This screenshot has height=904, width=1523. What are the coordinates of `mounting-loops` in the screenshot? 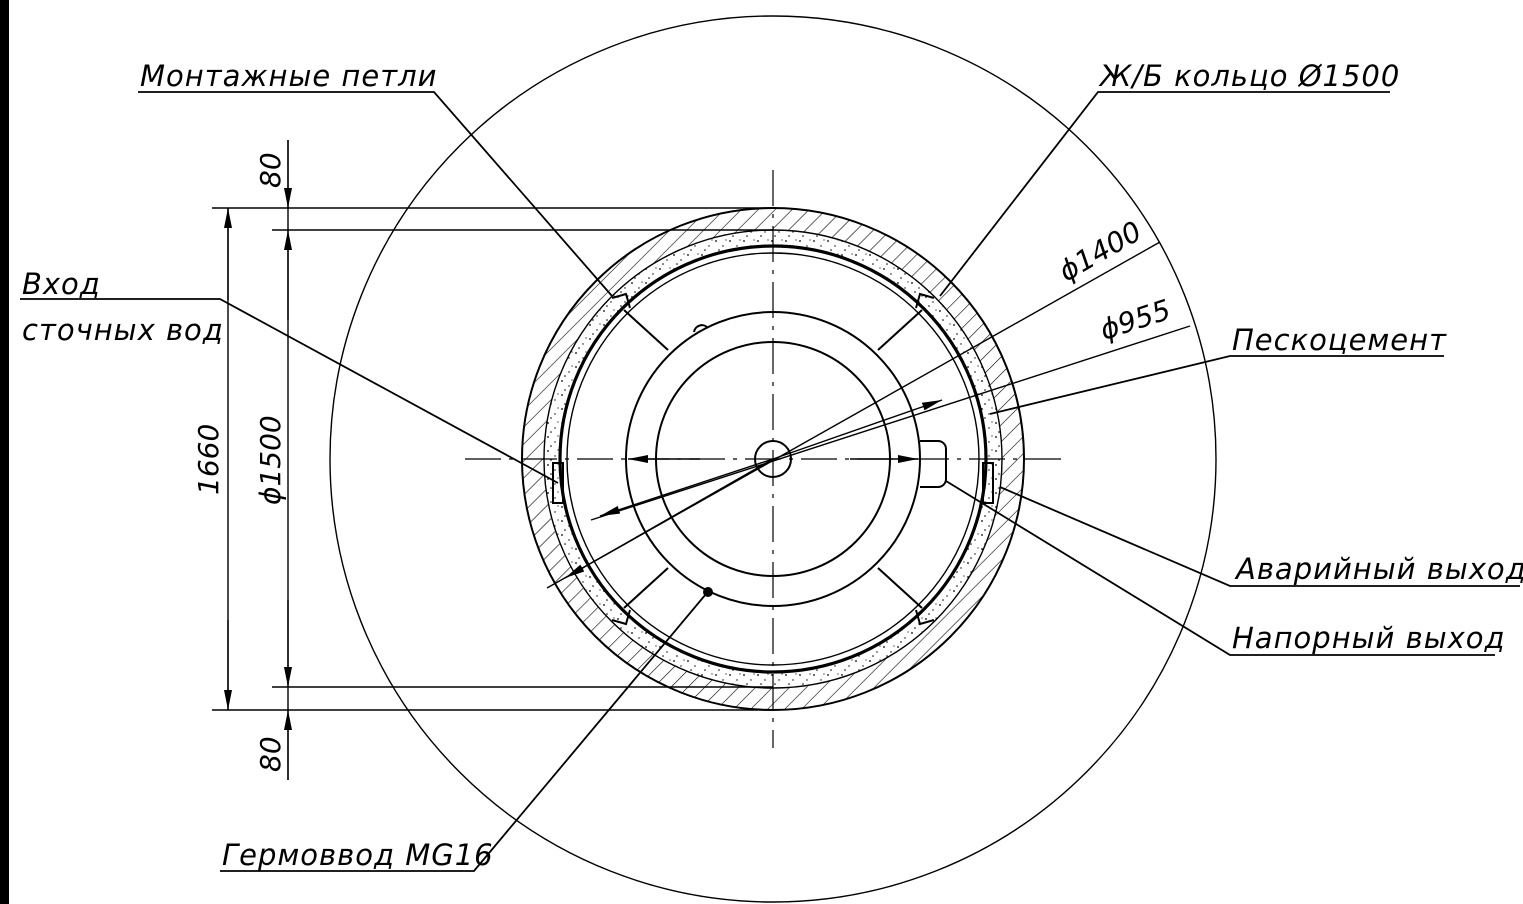 It's located at (773, 459).